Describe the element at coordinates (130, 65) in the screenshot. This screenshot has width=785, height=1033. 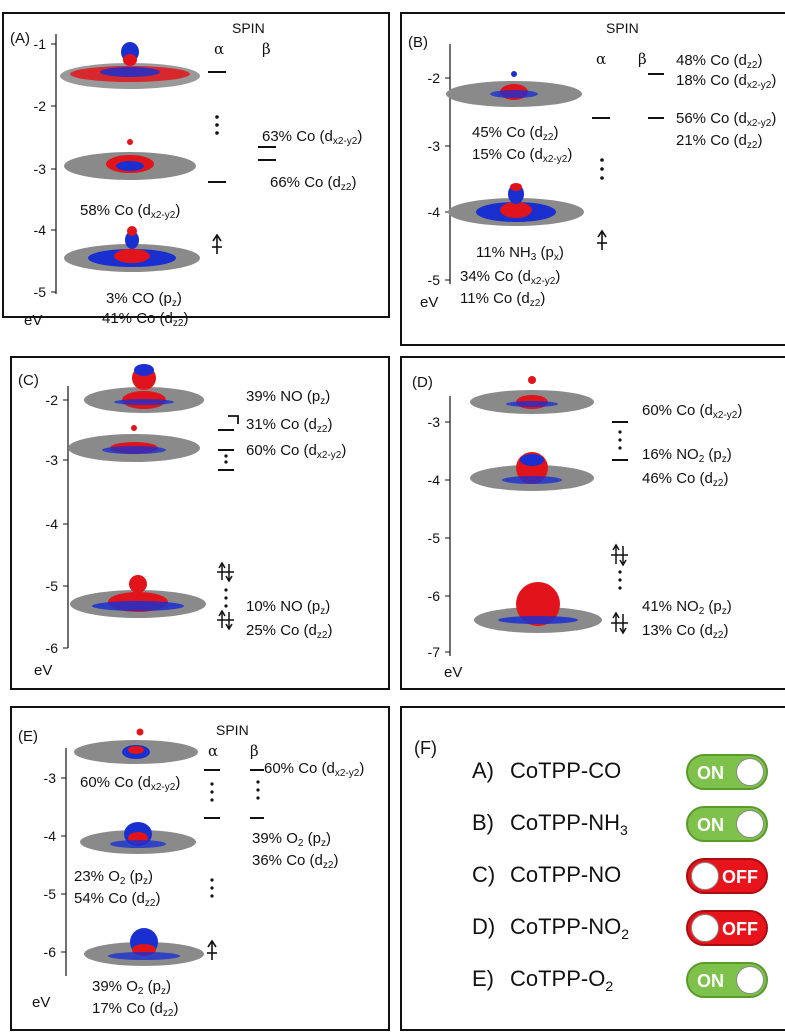
I see `molecule-a-top` at that location.